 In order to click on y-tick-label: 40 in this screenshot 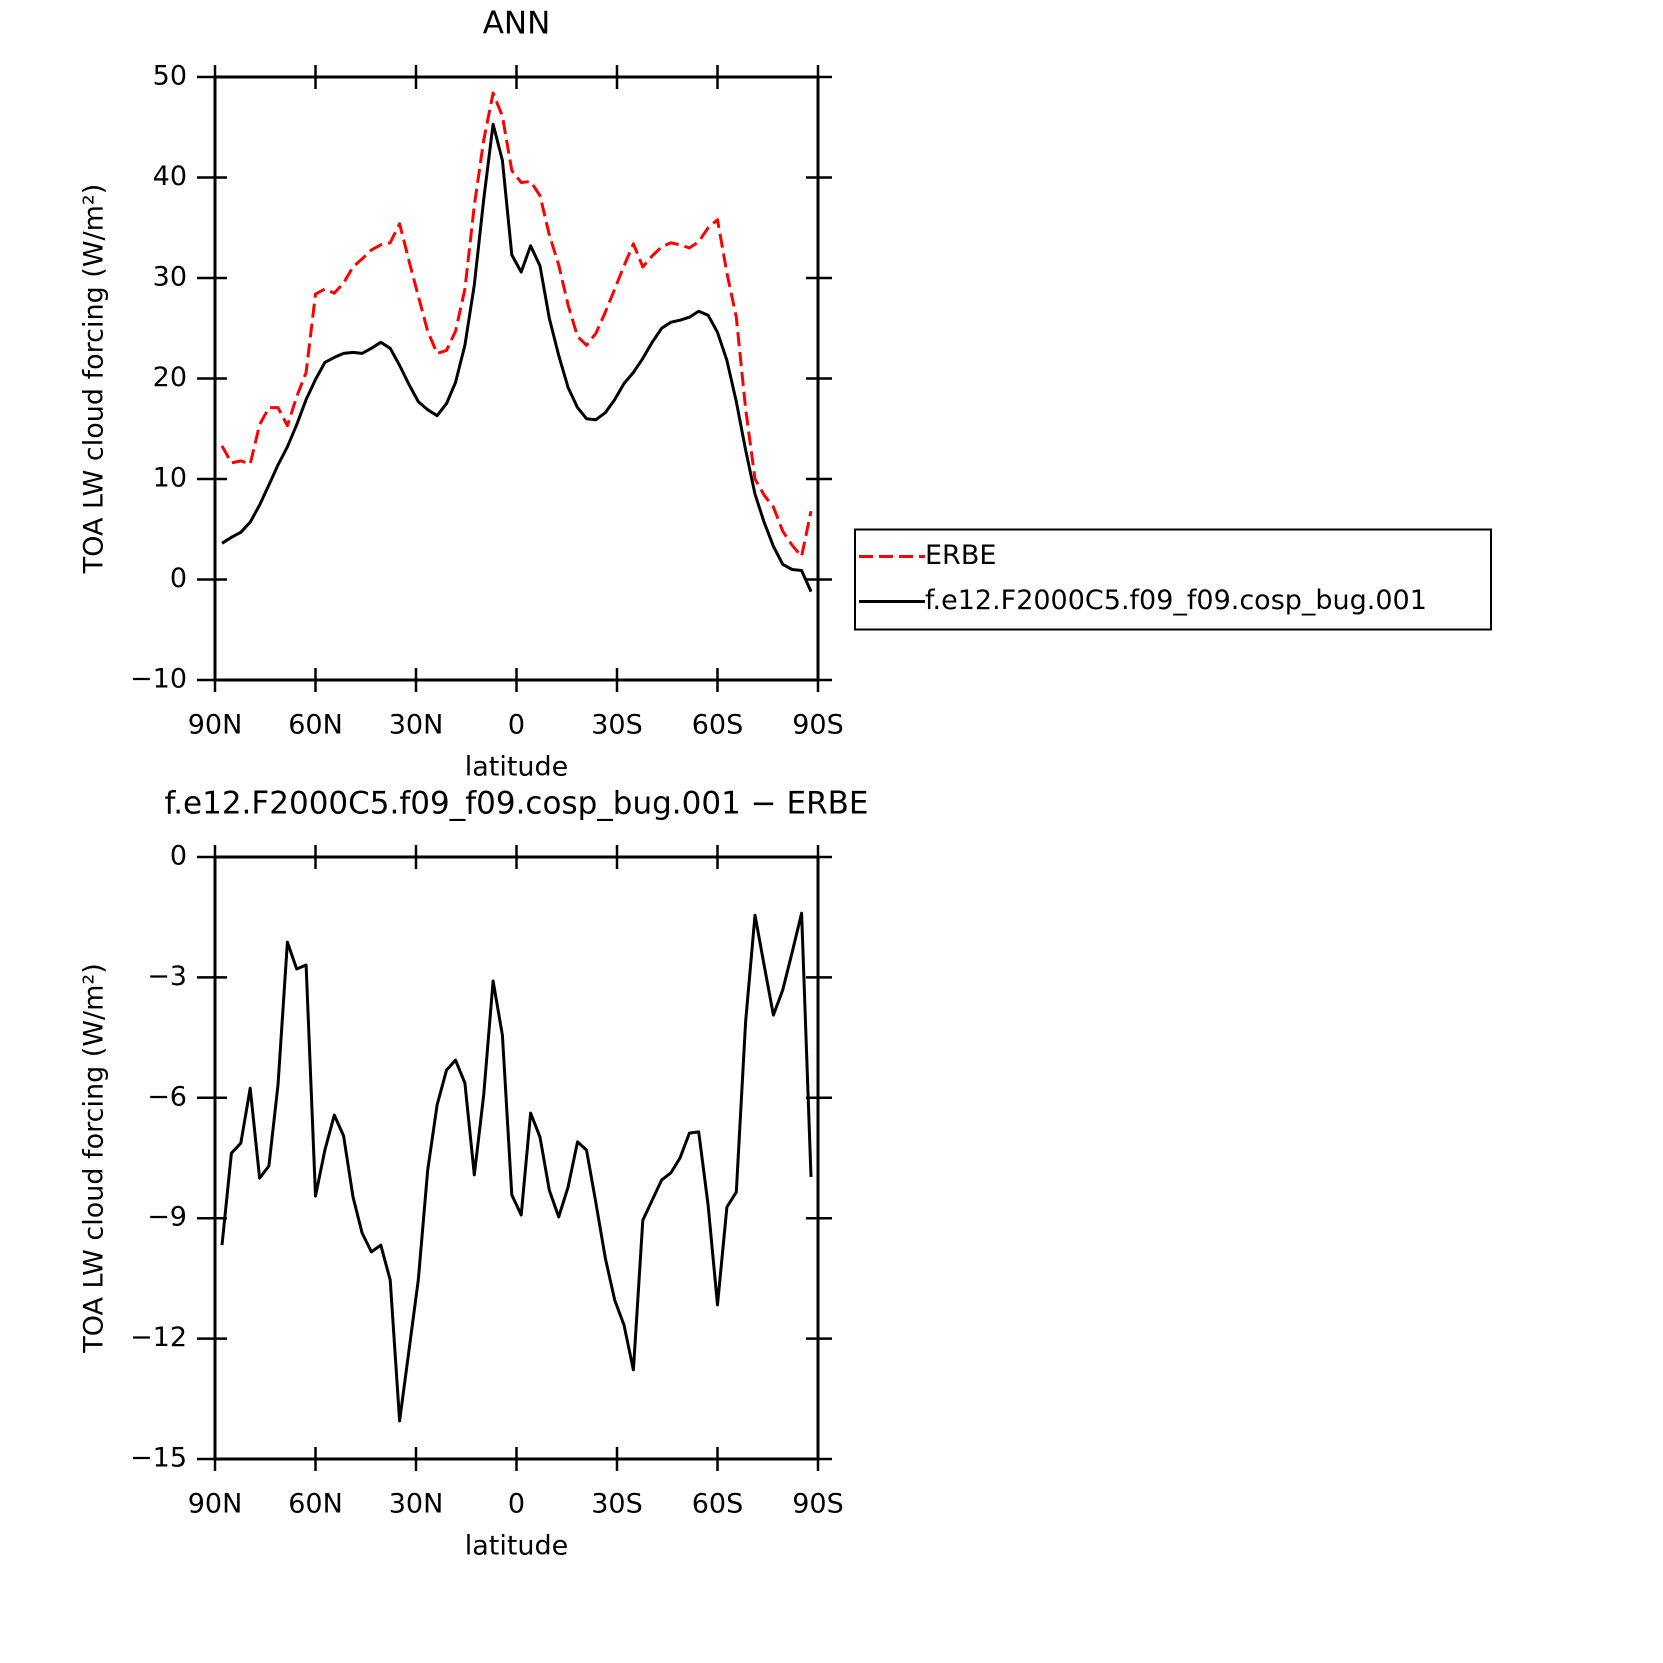, I will do `click(170, 176)`.